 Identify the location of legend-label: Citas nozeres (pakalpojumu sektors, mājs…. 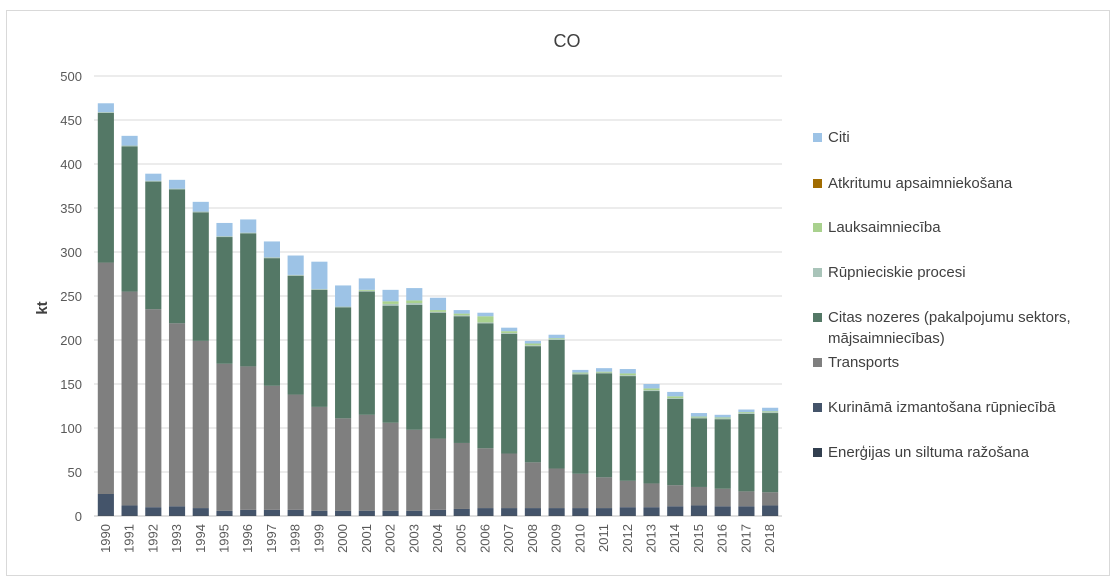
(949, 328).